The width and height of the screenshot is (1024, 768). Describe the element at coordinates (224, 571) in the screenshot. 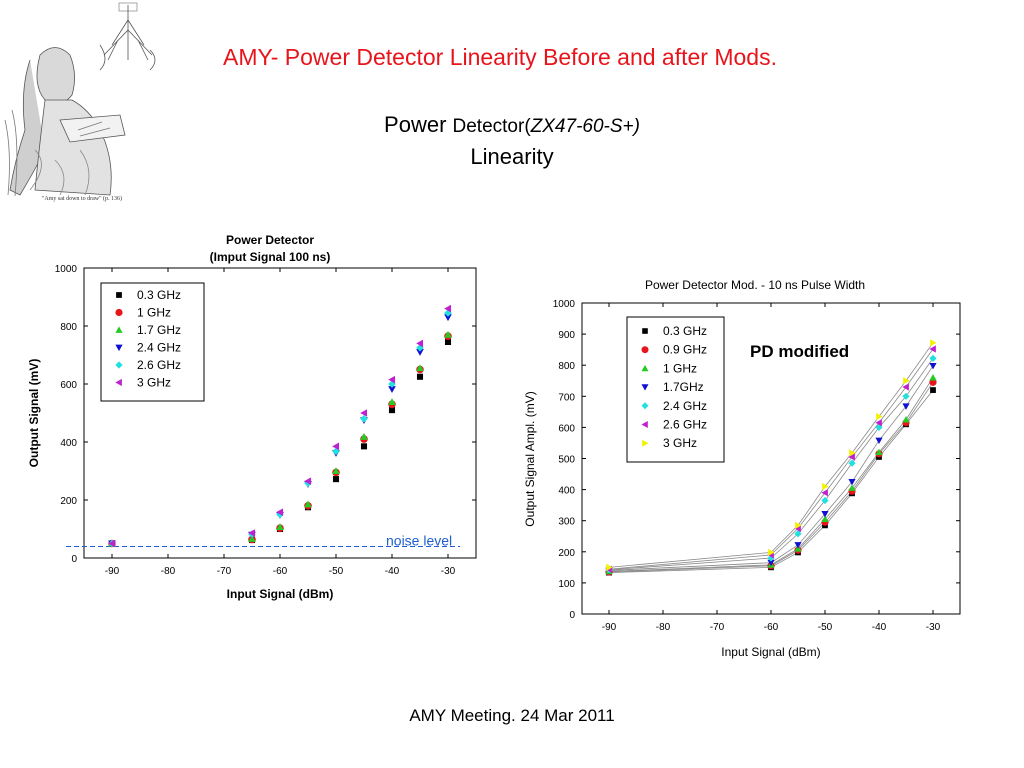

I see `x-tick-label: -70` at that location.